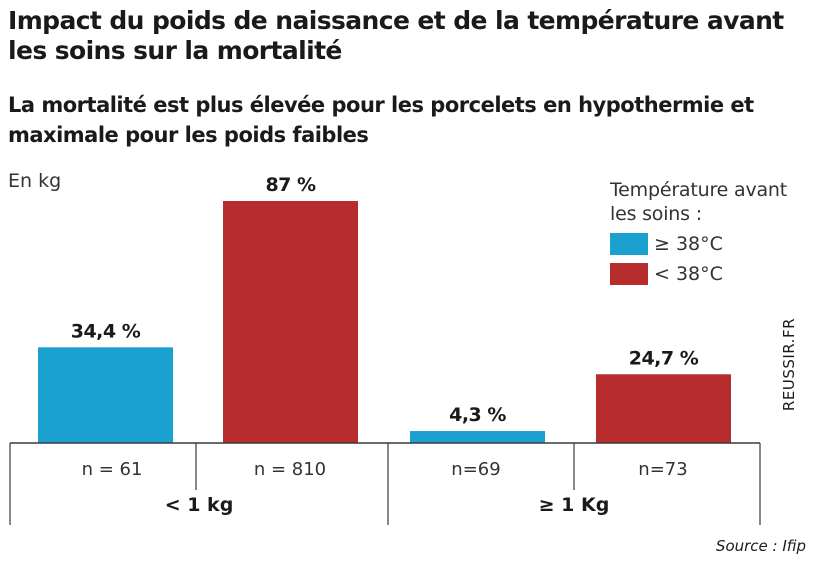 Image resolution: width=820 pixels, height=576 pixels. I want to click on legend-title: Température avant les soins :, so click(699, 202).